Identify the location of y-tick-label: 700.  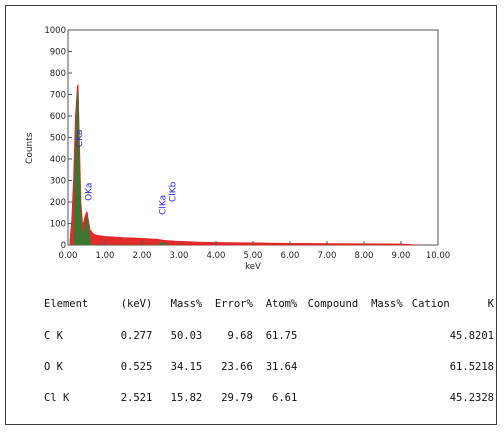
(58, 96).